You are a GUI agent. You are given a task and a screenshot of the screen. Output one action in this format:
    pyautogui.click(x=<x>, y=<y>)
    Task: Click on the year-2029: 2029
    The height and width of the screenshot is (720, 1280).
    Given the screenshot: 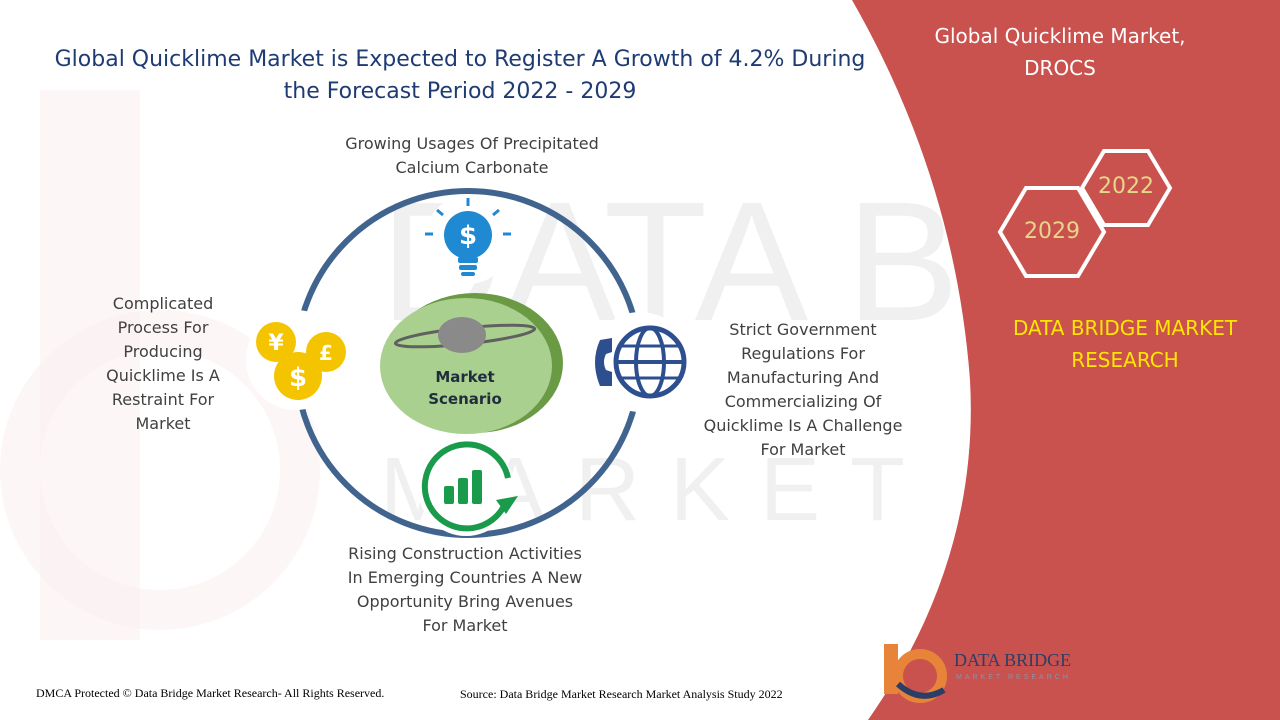 What is the action you would take?
    pyautogui.click(x=1052, y=231)
    